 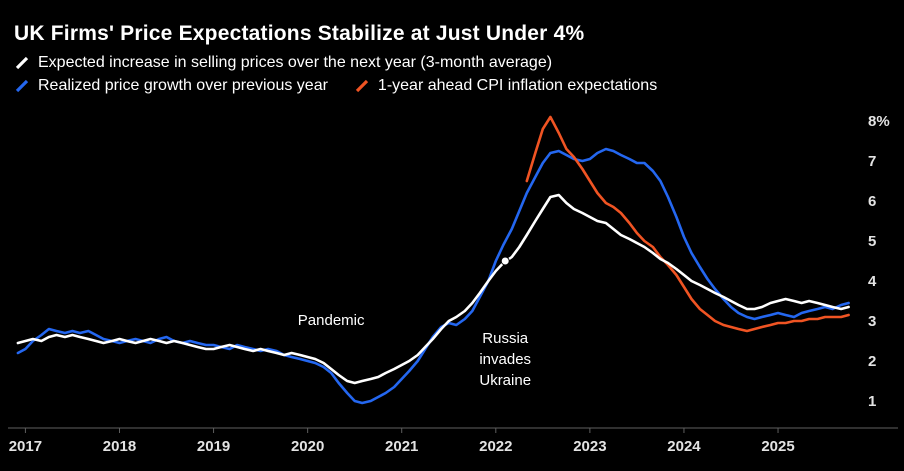 I want to click on y-tick-label: 3, so click(x=872, y=321).